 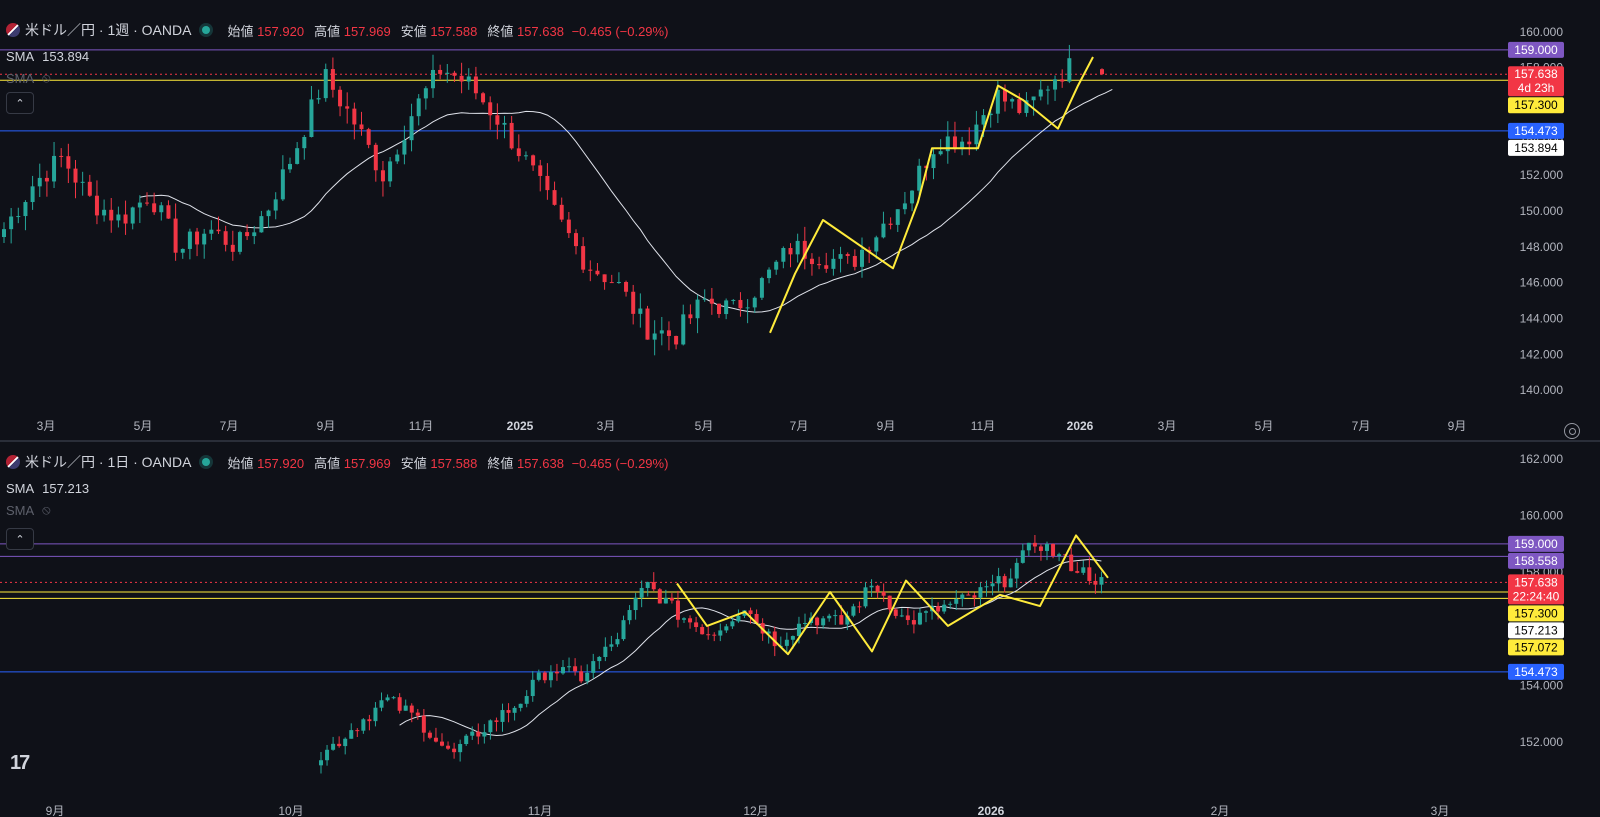 I want to click on price-tag-label: 154.473, so click(x=1536, y=131).